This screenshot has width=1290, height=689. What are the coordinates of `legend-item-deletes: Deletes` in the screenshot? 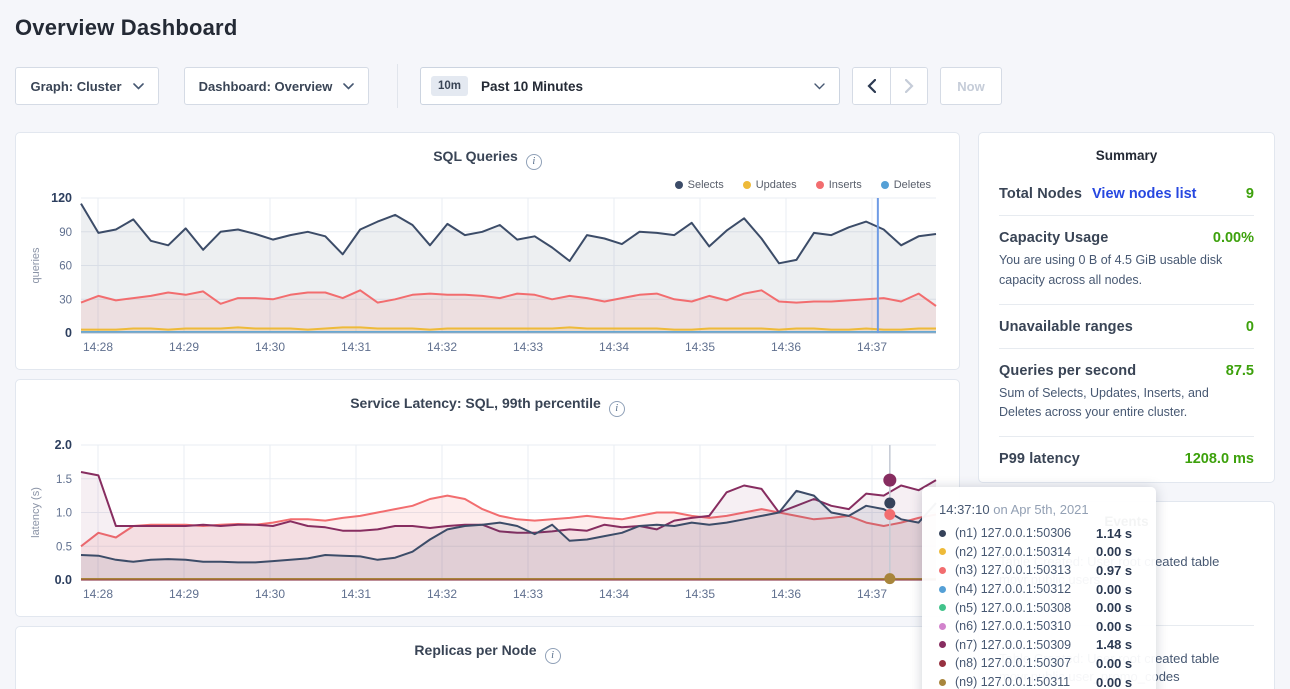 It's located at (905, 185).